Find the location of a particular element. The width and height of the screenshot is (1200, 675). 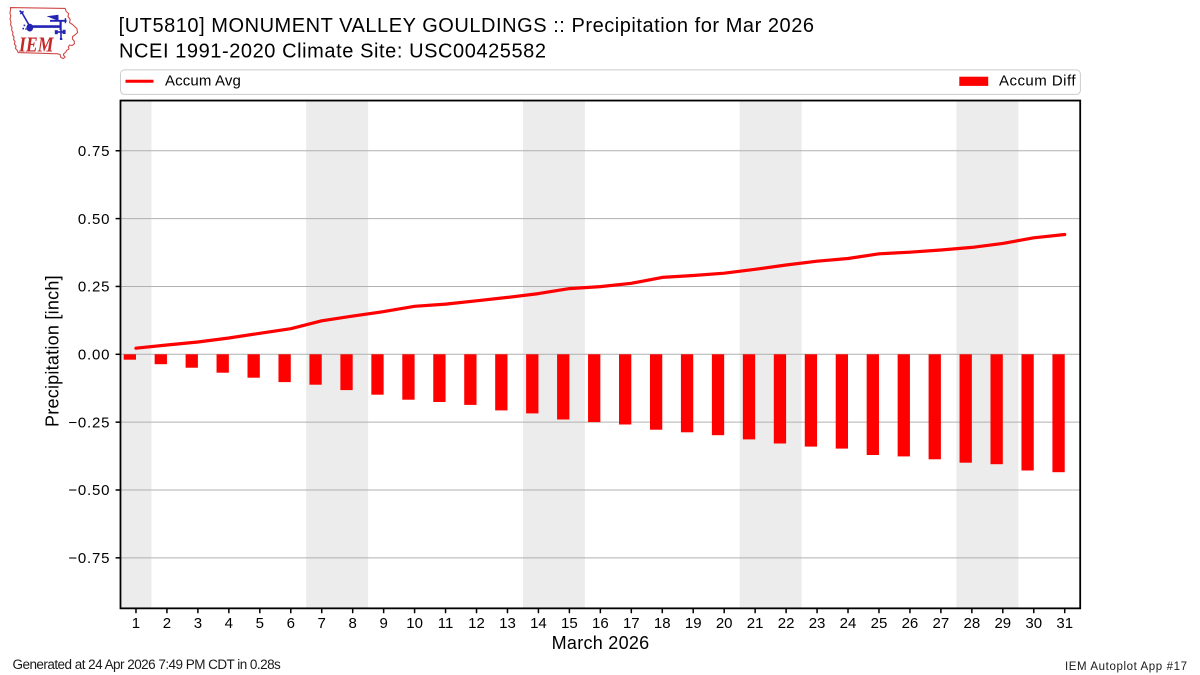

svg-text: 15 is located at coordinates (569, 623).